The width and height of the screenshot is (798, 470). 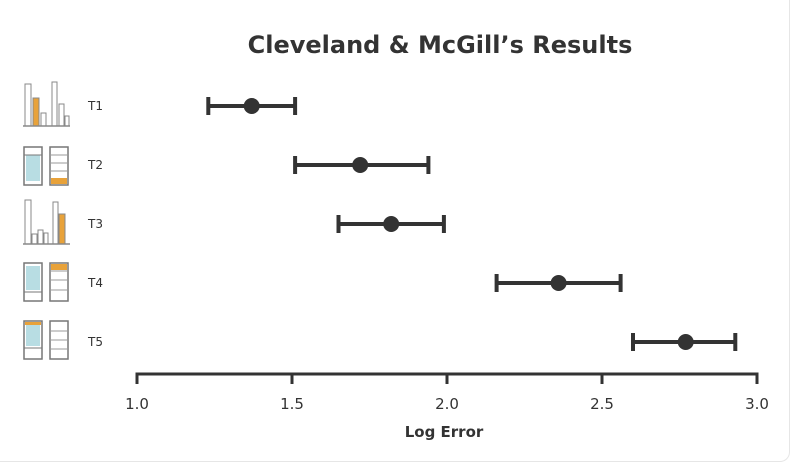 I want to click on x-axis: 1.0 1.5 2.0 2.5 3.0, so click(x=447, y=392).